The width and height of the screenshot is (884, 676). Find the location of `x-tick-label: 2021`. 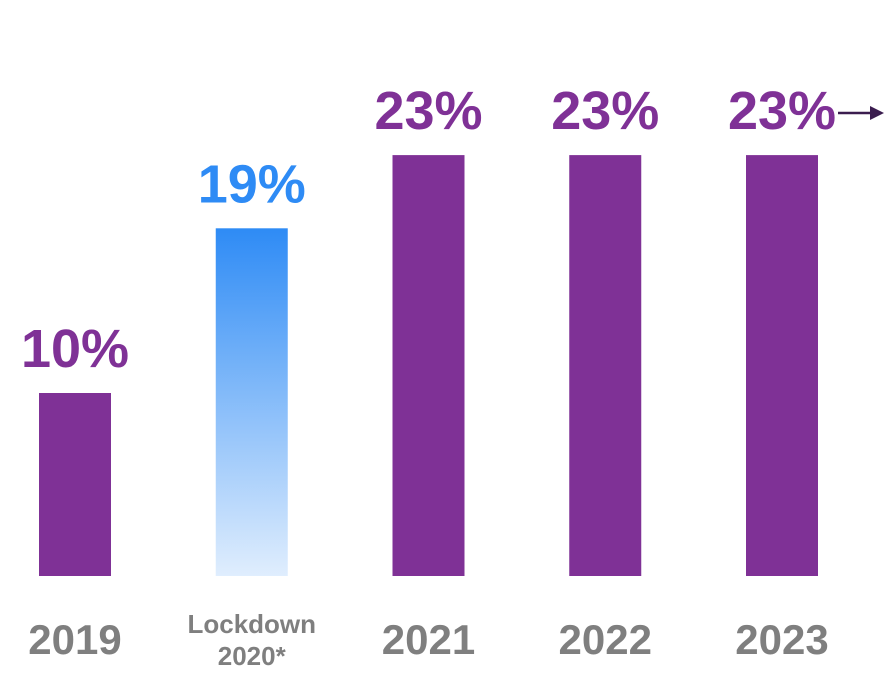

x-tick-label: 2021 is located at coordinates (428, 639).